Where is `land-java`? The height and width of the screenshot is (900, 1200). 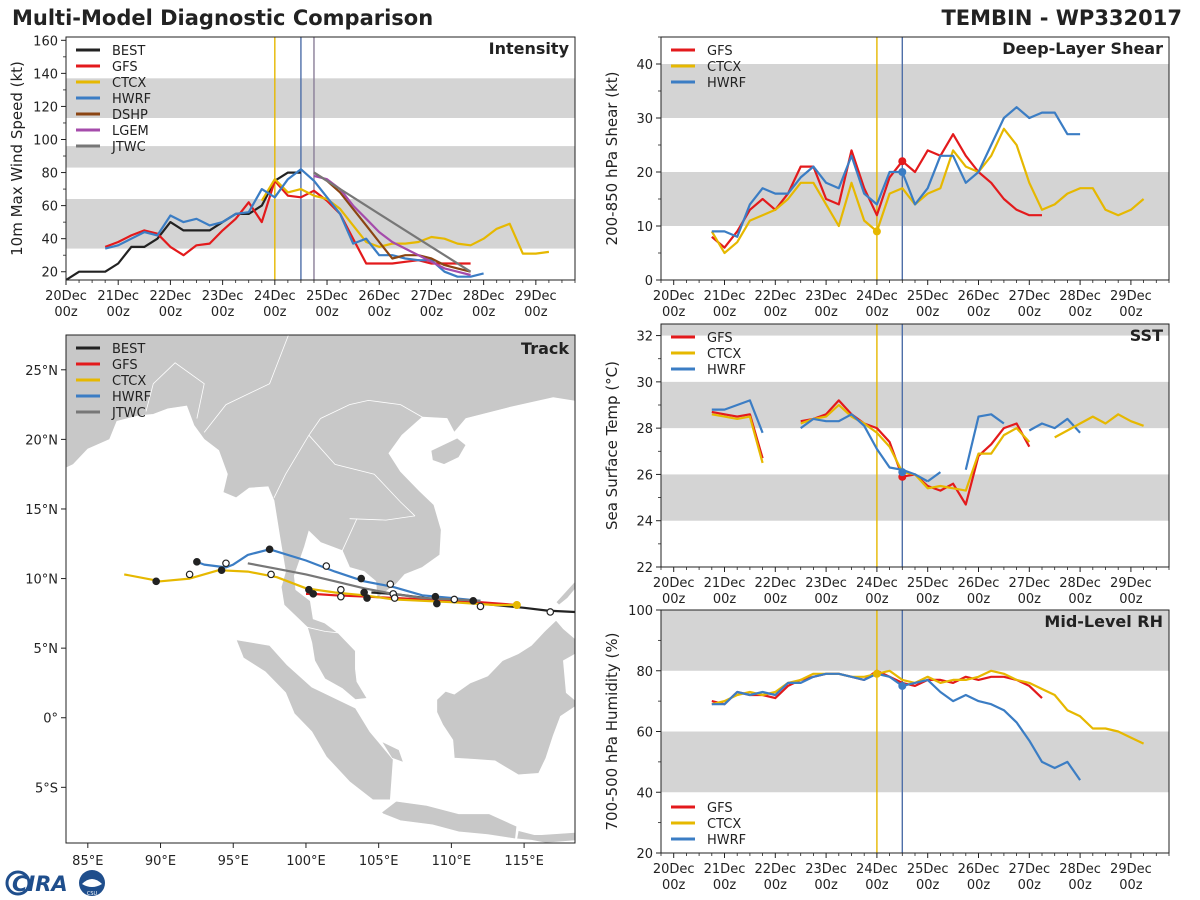 land-java is located at coordinates (449, 820).